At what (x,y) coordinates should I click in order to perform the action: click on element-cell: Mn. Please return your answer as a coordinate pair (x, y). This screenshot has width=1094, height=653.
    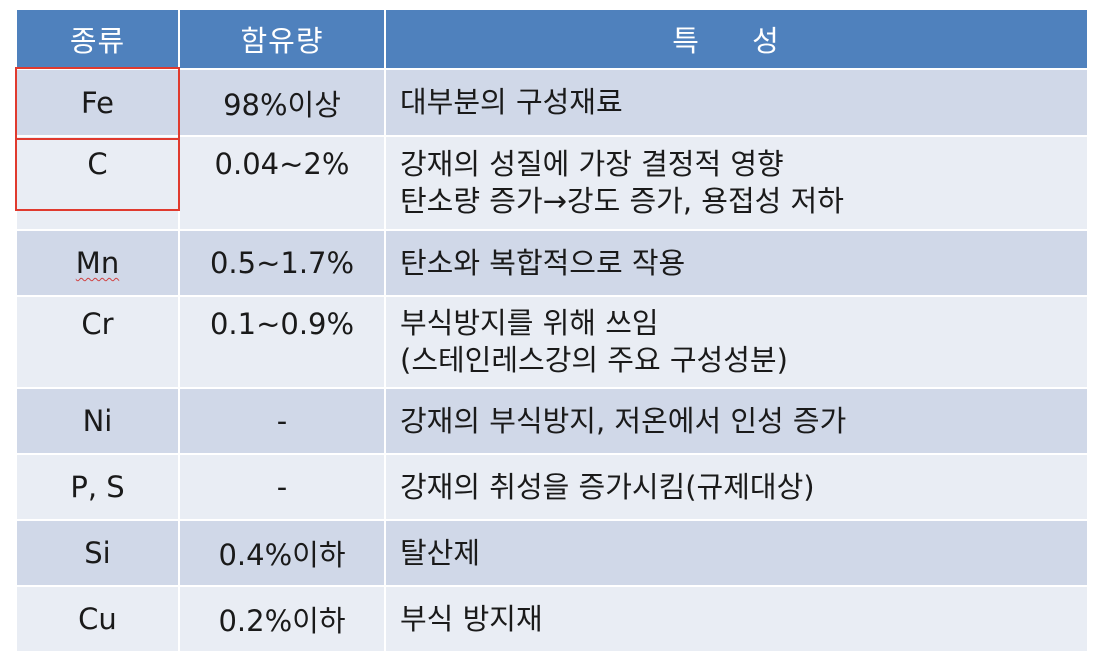
    Looking at the image, I should click on (97, 263).